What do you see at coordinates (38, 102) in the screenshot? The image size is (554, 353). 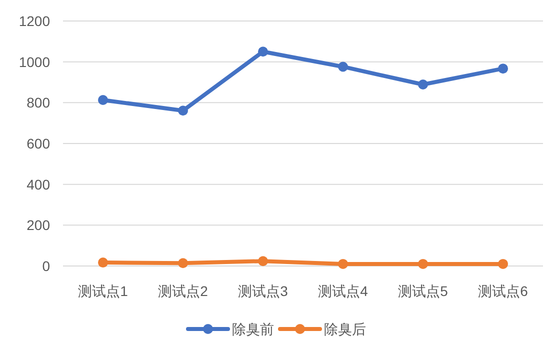 I see `y-tick-label: 800` at bounding box center [38, 102].